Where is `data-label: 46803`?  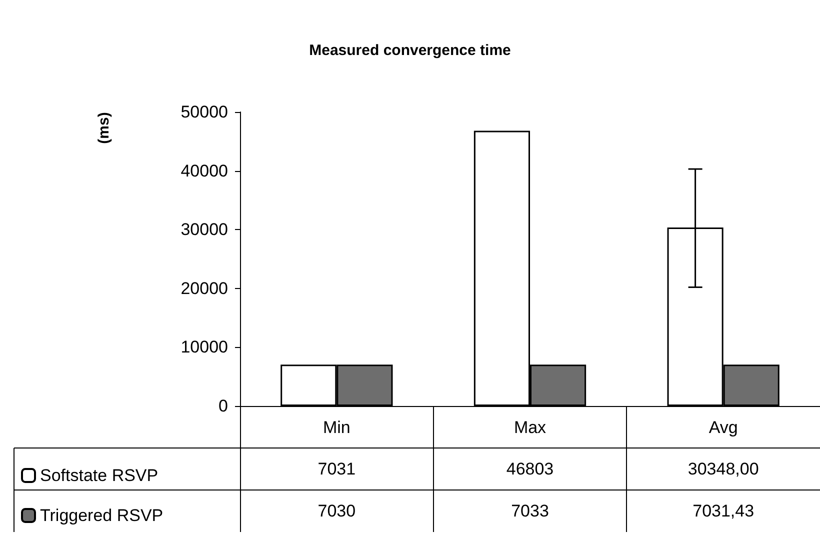 data-label: 46803 is located at coordinates (530, 469).